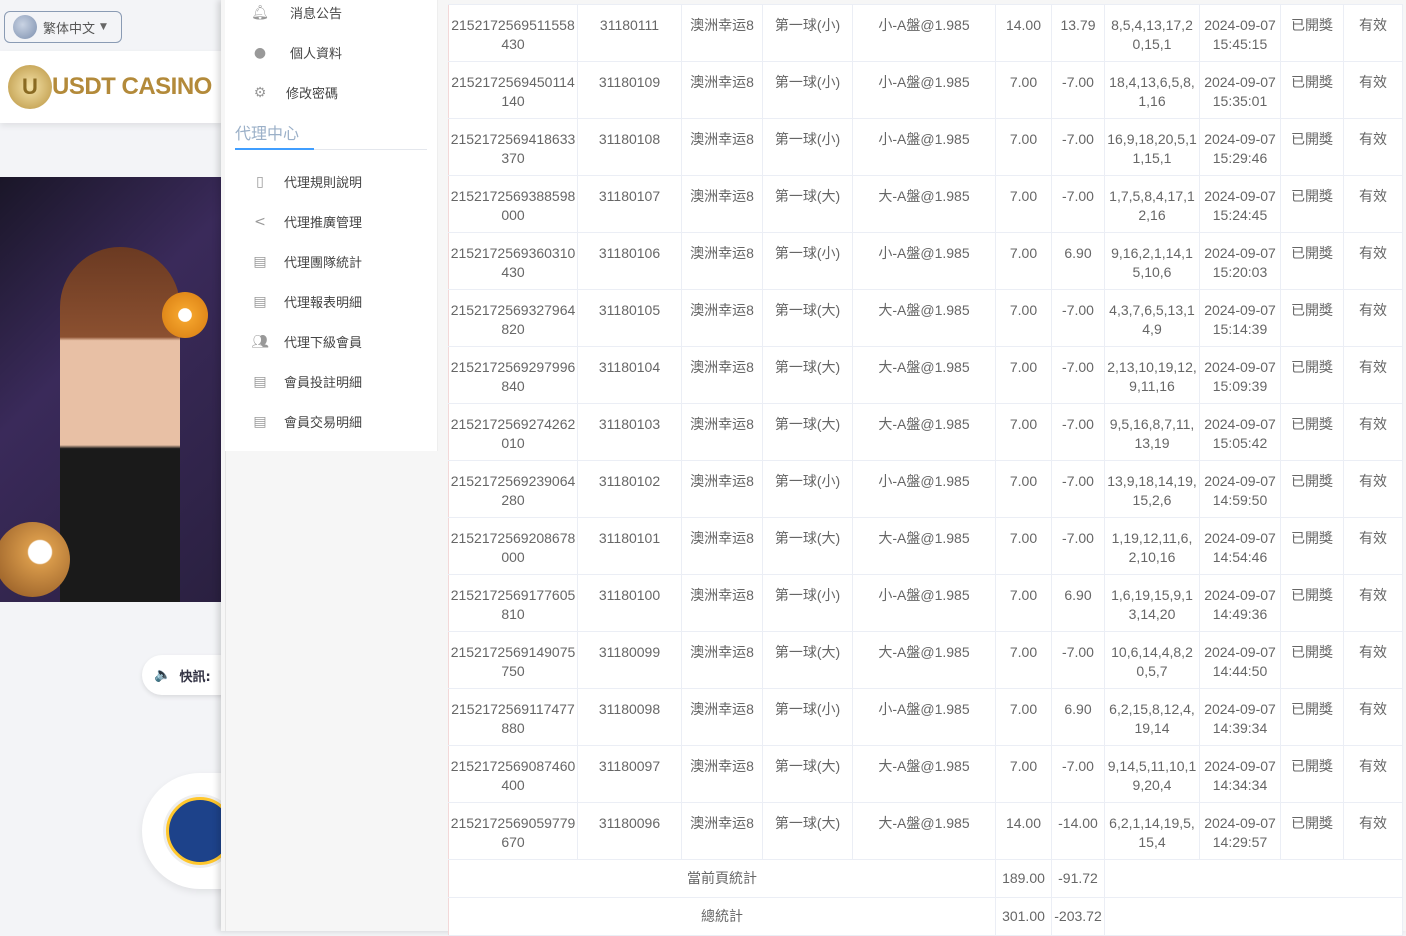 The image size is (1406, 936). Describe the element at coordinates (1240, 261) in the screenshot. I see `bet-time: 2024-09-07 15:20:03` at that location.